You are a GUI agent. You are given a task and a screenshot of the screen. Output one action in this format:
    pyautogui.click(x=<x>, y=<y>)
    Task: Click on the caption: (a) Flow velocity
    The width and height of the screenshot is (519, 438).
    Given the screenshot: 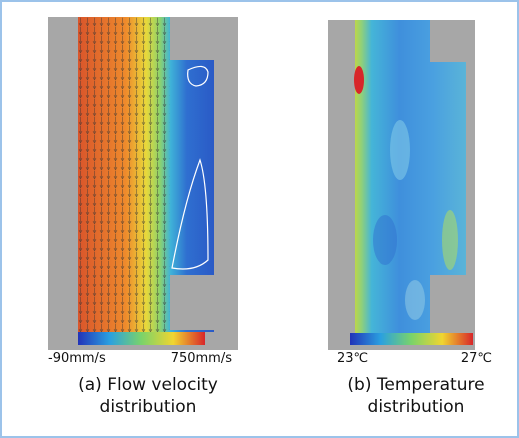 What is the action you would take?
    pyautogui.click(x=148, y=385)
    